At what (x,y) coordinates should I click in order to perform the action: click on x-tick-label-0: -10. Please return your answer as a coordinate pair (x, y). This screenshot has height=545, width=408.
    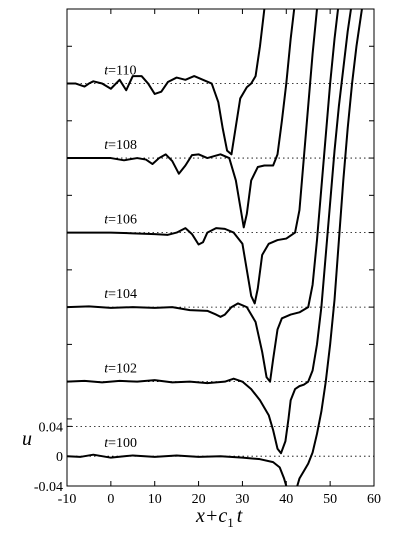
    Looking at the image, I should click on (67, 499).